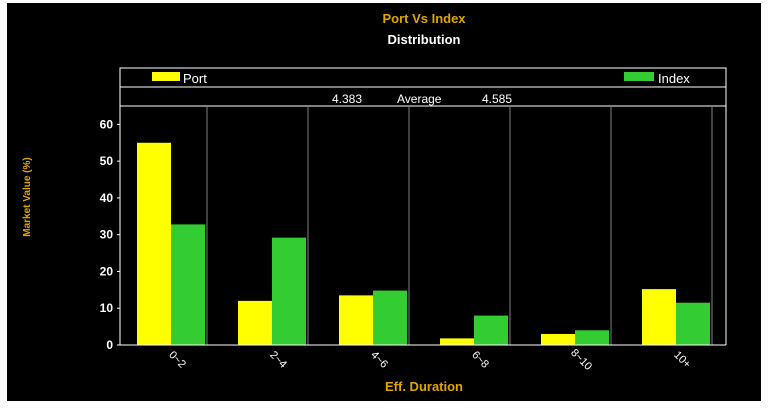 The image size is (768, 408). Describe the element at coordinates (107, 235) in the screenshot. I see `y-tick-label: 30` at that location.